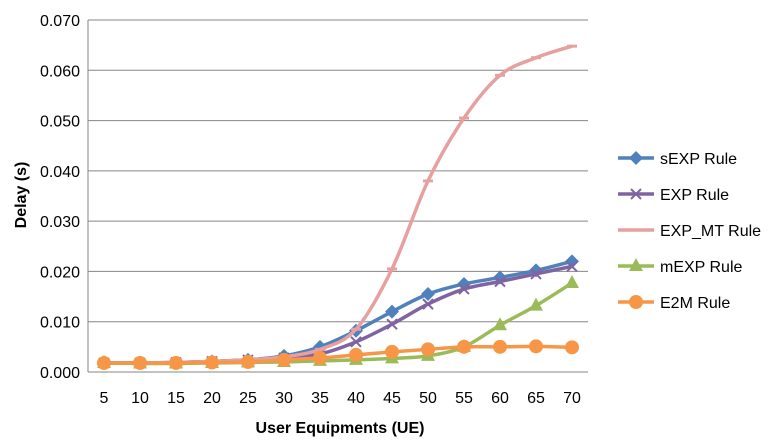 The height and width of the screenshot is (440, 771). Describe the element at coordinates (694, 195) in the screenshot. I see `legend-label: EXP Rule` at that location.